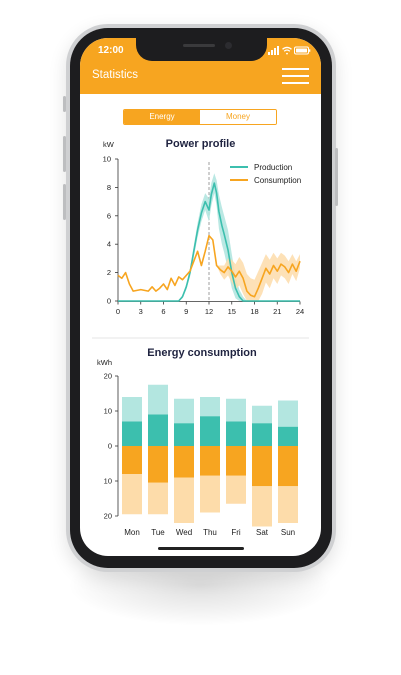 This screenshot has height=675, width=401. I want to click on line-chart-x-tick-label: 18, so click(254, 311).